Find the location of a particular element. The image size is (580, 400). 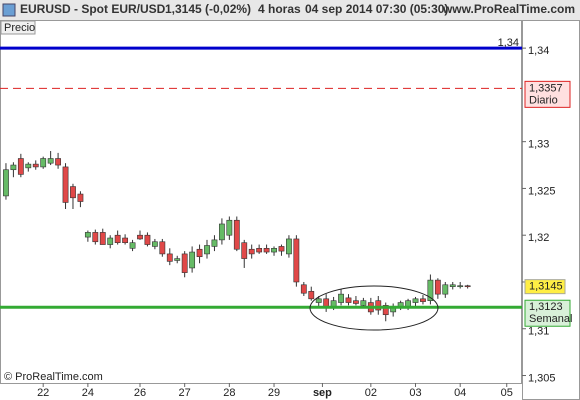

header-bar is located at coordinates (290, 10).